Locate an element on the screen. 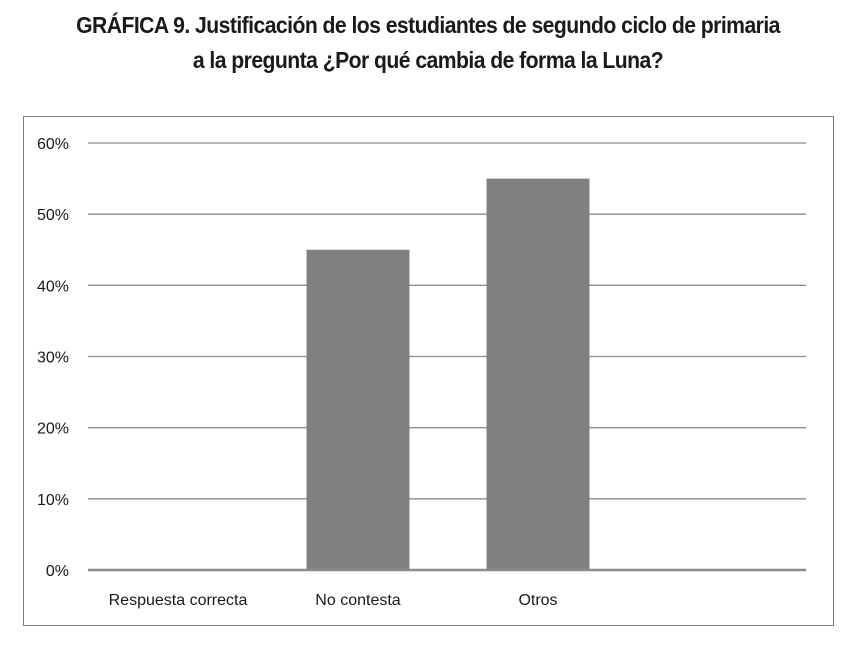 This screenshot has width=856, height=648. y-tick-label-60: 60% is located at coordinates (53, 144).